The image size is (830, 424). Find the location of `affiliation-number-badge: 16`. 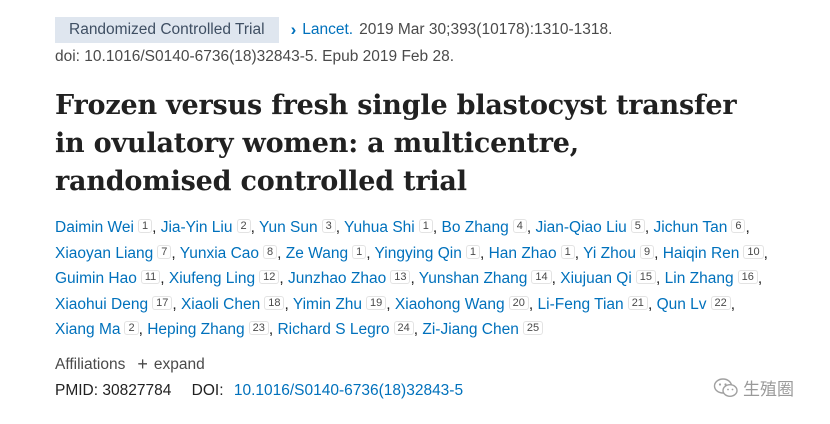

affiliation-number-badge: 16 is located at coordinates (747, 277).